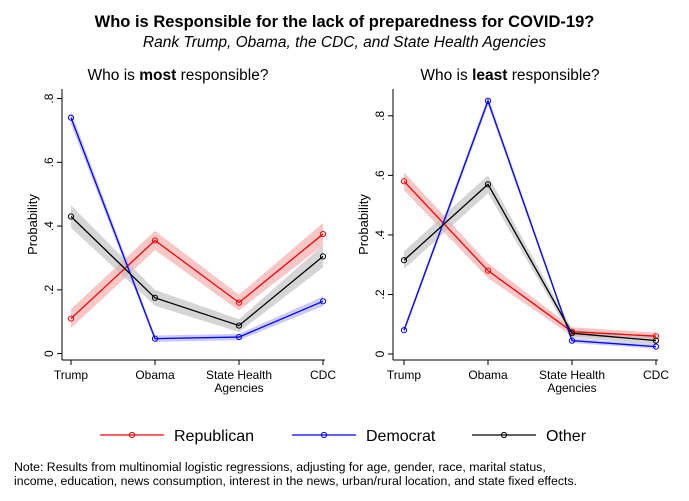 The height and width of the screenshot is (501, 689). What do you see at coordinates (401, 436) in the screenshot?
I see `legend-label: Democrat` at bounding box center [401, 436].